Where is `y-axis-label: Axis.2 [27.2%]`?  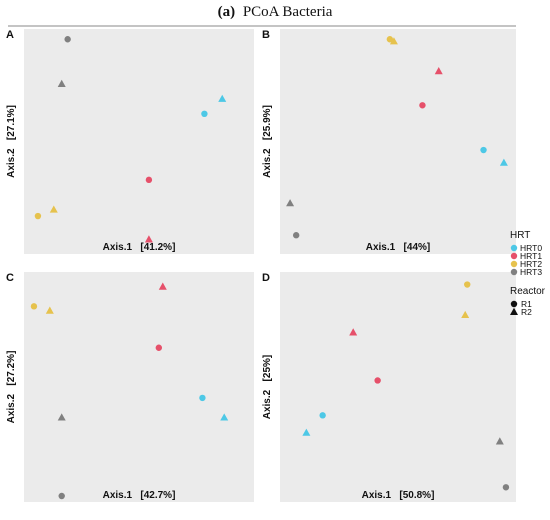
y-axis-label: Axis.2 [27.2%] is located at coordinates (11, 387).